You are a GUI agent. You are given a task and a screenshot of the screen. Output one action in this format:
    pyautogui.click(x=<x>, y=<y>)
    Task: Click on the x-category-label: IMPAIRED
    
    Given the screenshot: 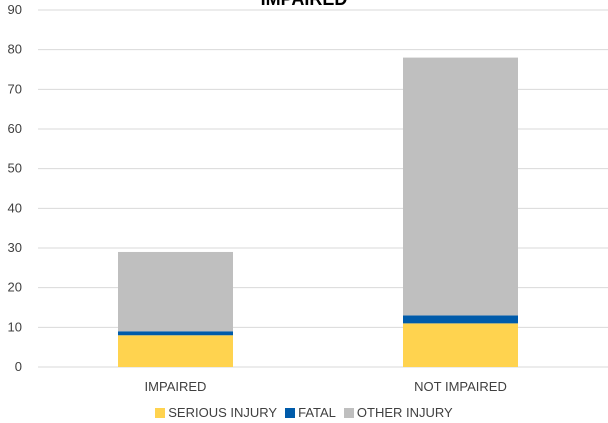 What is the action you would take?
    pyautogui.click(x=176, y=386)
    